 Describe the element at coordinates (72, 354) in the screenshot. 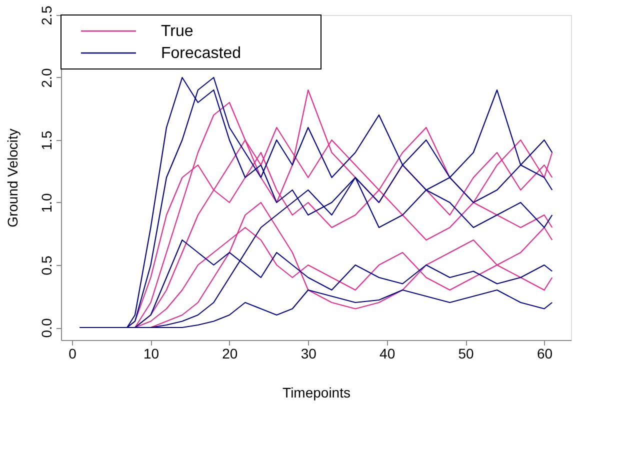

I see `x-tick-label: 0` at that location.